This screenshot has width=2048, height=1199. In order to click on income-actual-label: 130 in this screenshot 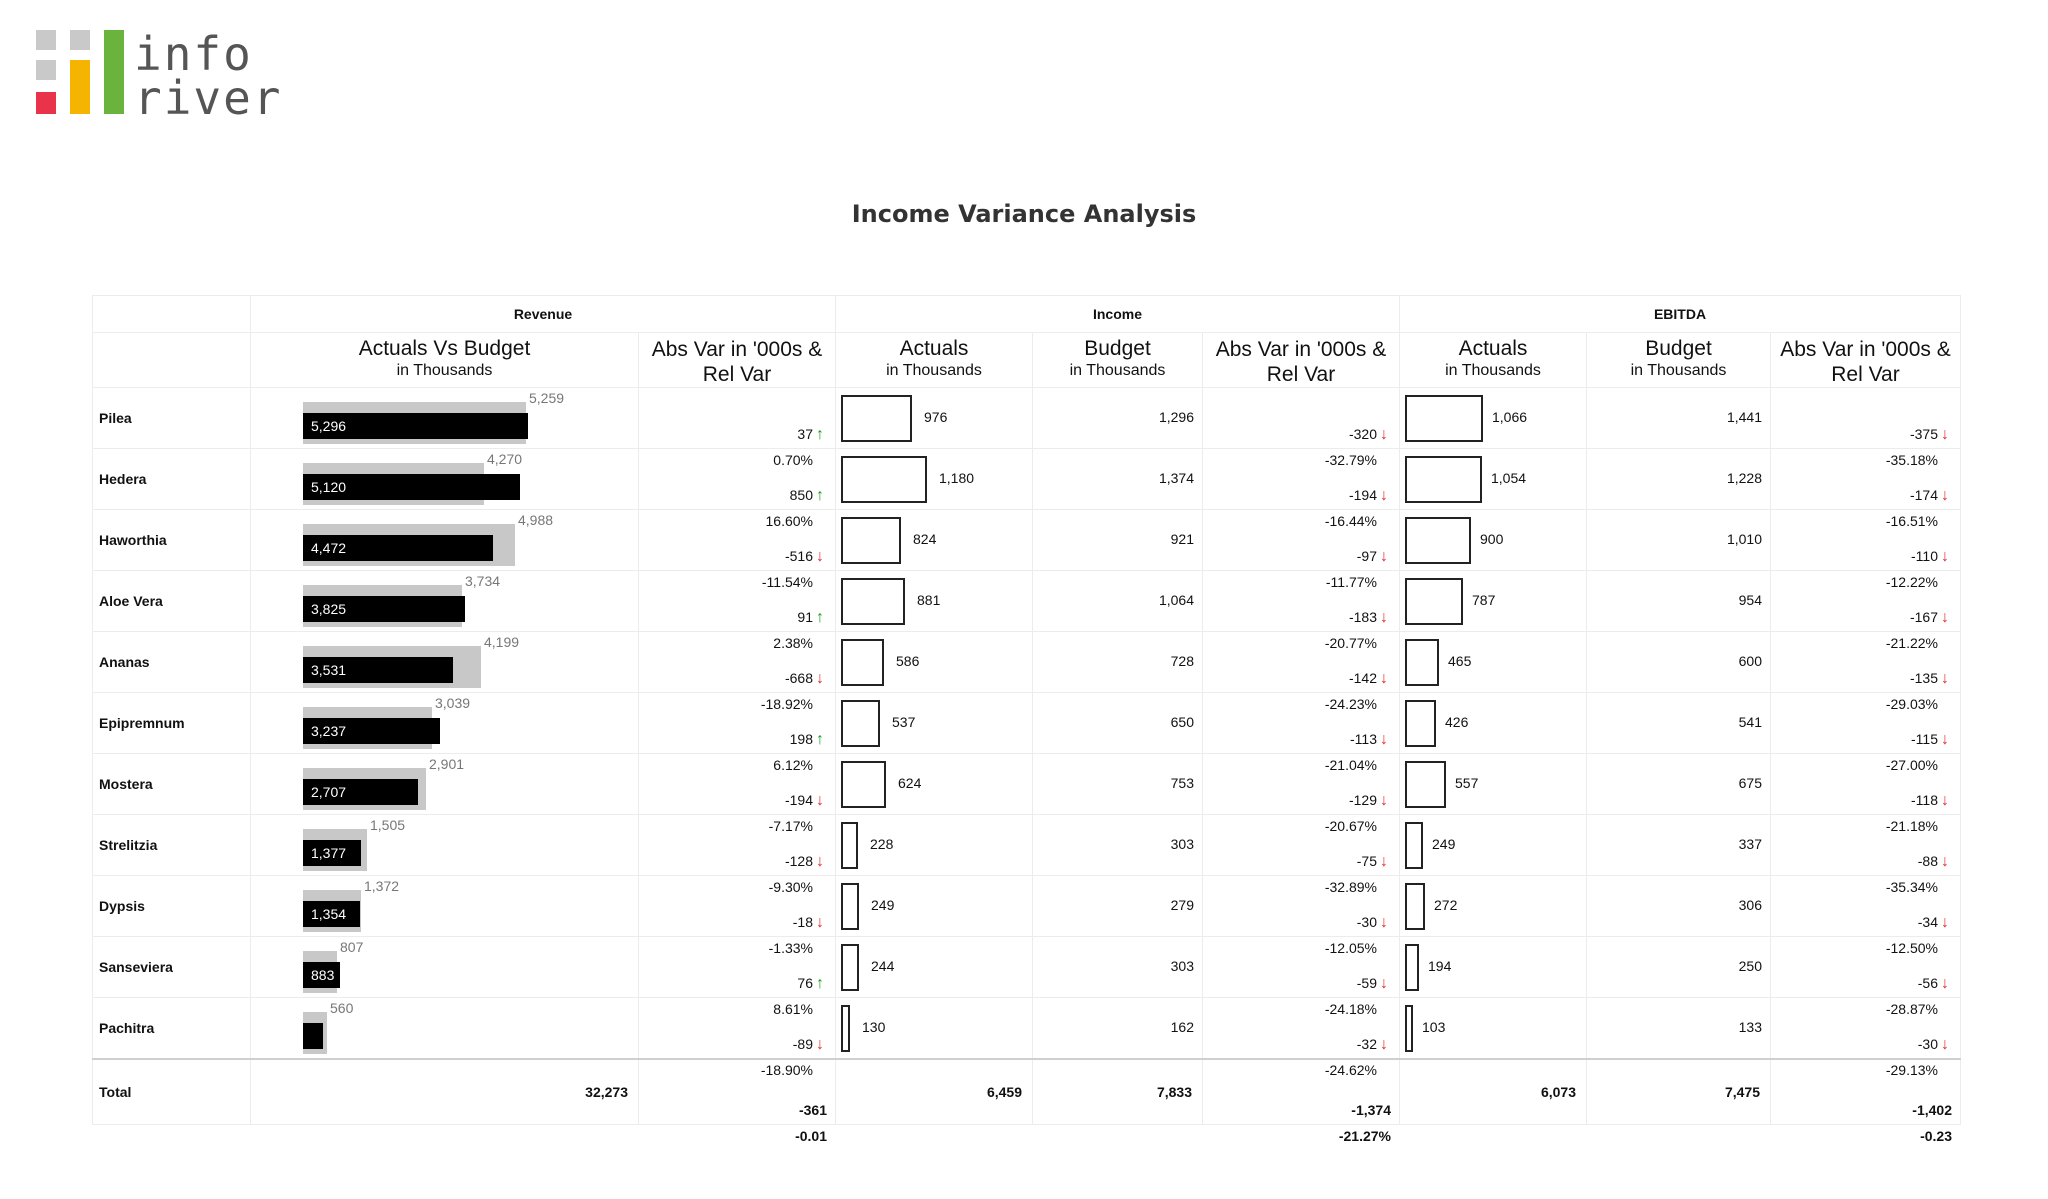, I will do `click(874, 1027)`.